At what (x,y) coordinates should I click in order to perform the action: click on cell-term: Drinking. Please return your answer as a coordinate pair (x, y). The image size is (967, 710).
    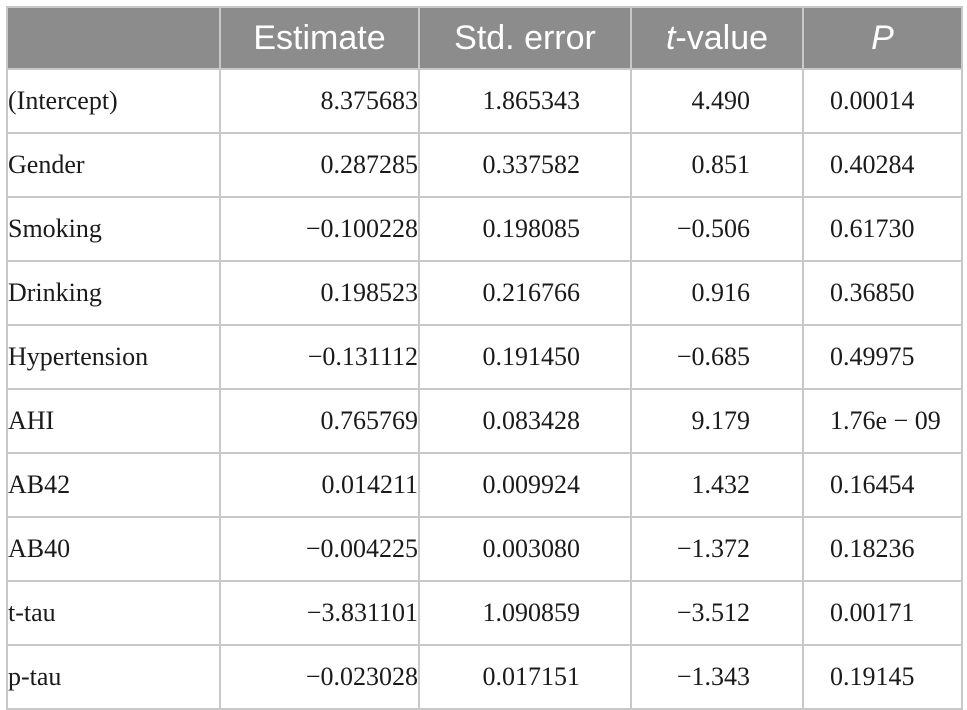
    Looking at the image, I should click on (113, 293).